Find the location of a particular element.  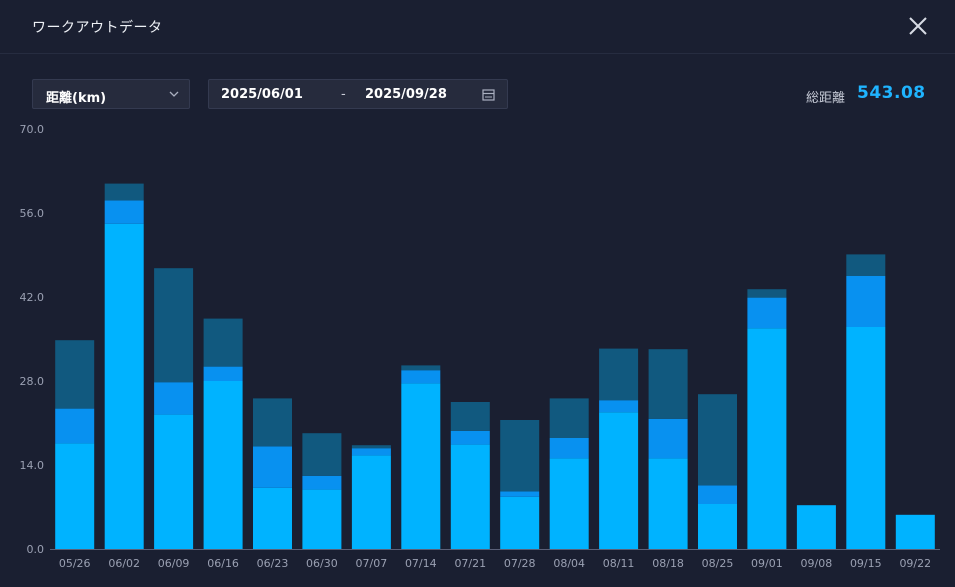

y-tick-label: 0.0 is located at coordinates (36, 549).